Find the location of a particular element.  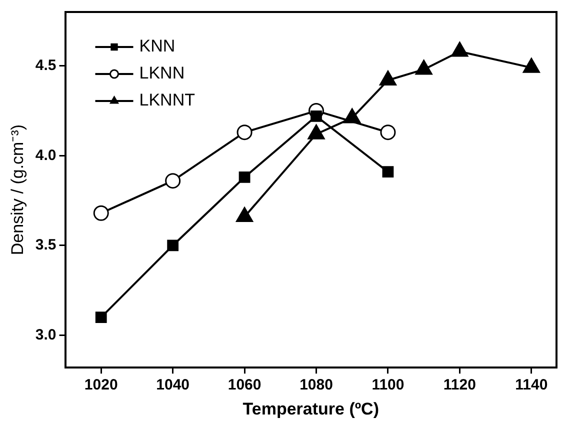

legend-label: LKNNT is located at coordinates (167, 100).